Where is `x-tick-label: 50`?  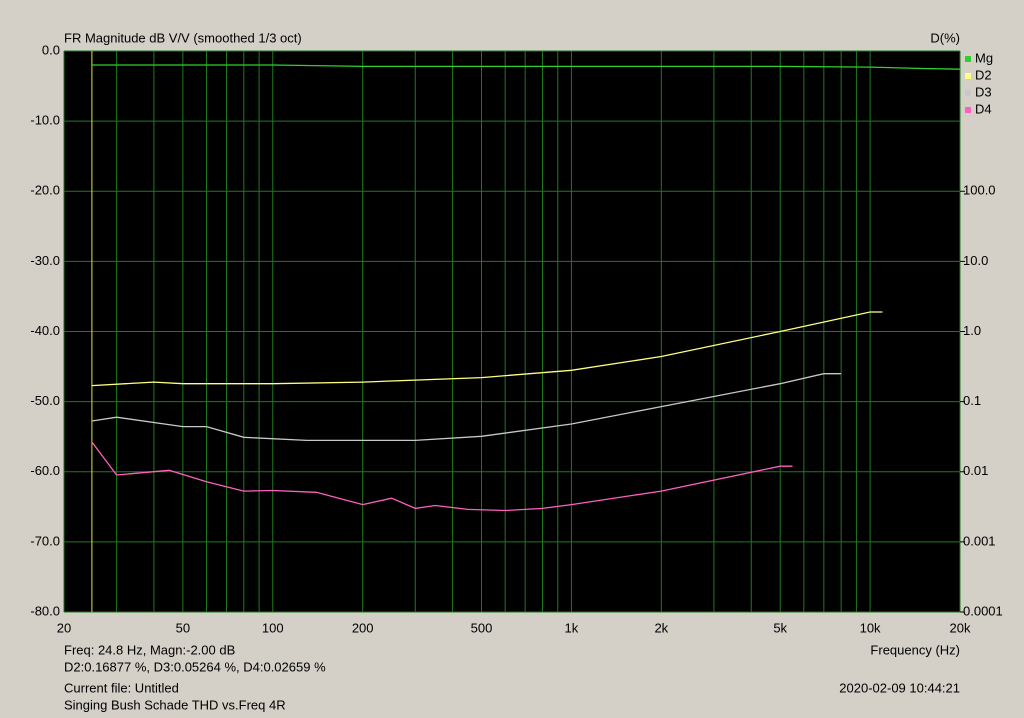 x-tick-label: 50 is located at coordinates (183, 627).